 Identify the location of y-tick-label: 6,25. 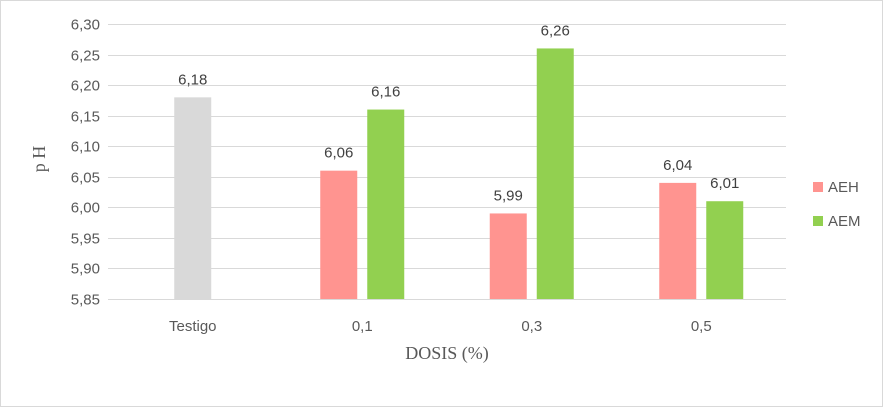
(85, 56).